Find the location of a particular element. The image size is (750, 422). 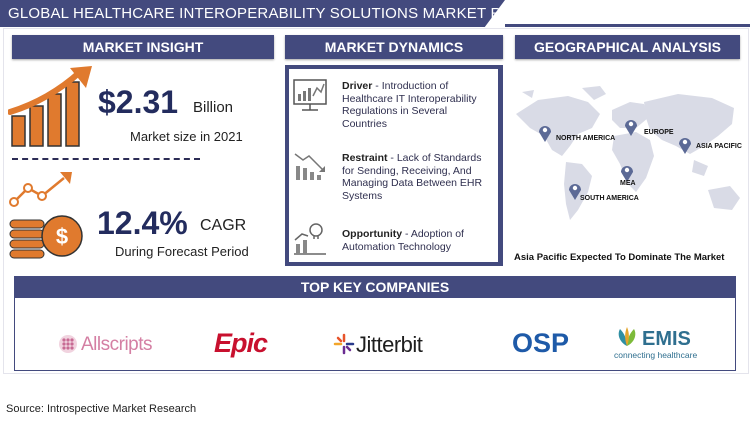

opportunity-label: Opportunity is located at coordinates (372, 234).